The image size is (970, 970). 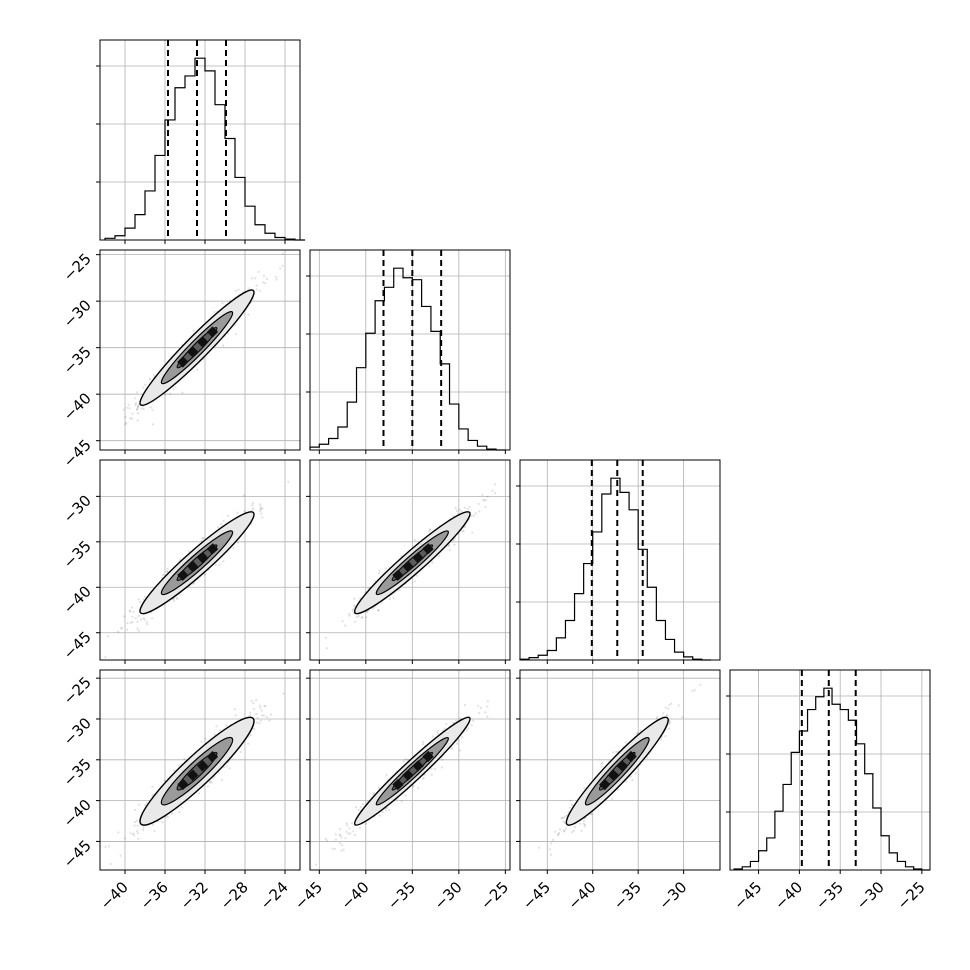 I want to click on x-tick-label: −40, so click(x=114, y=895).